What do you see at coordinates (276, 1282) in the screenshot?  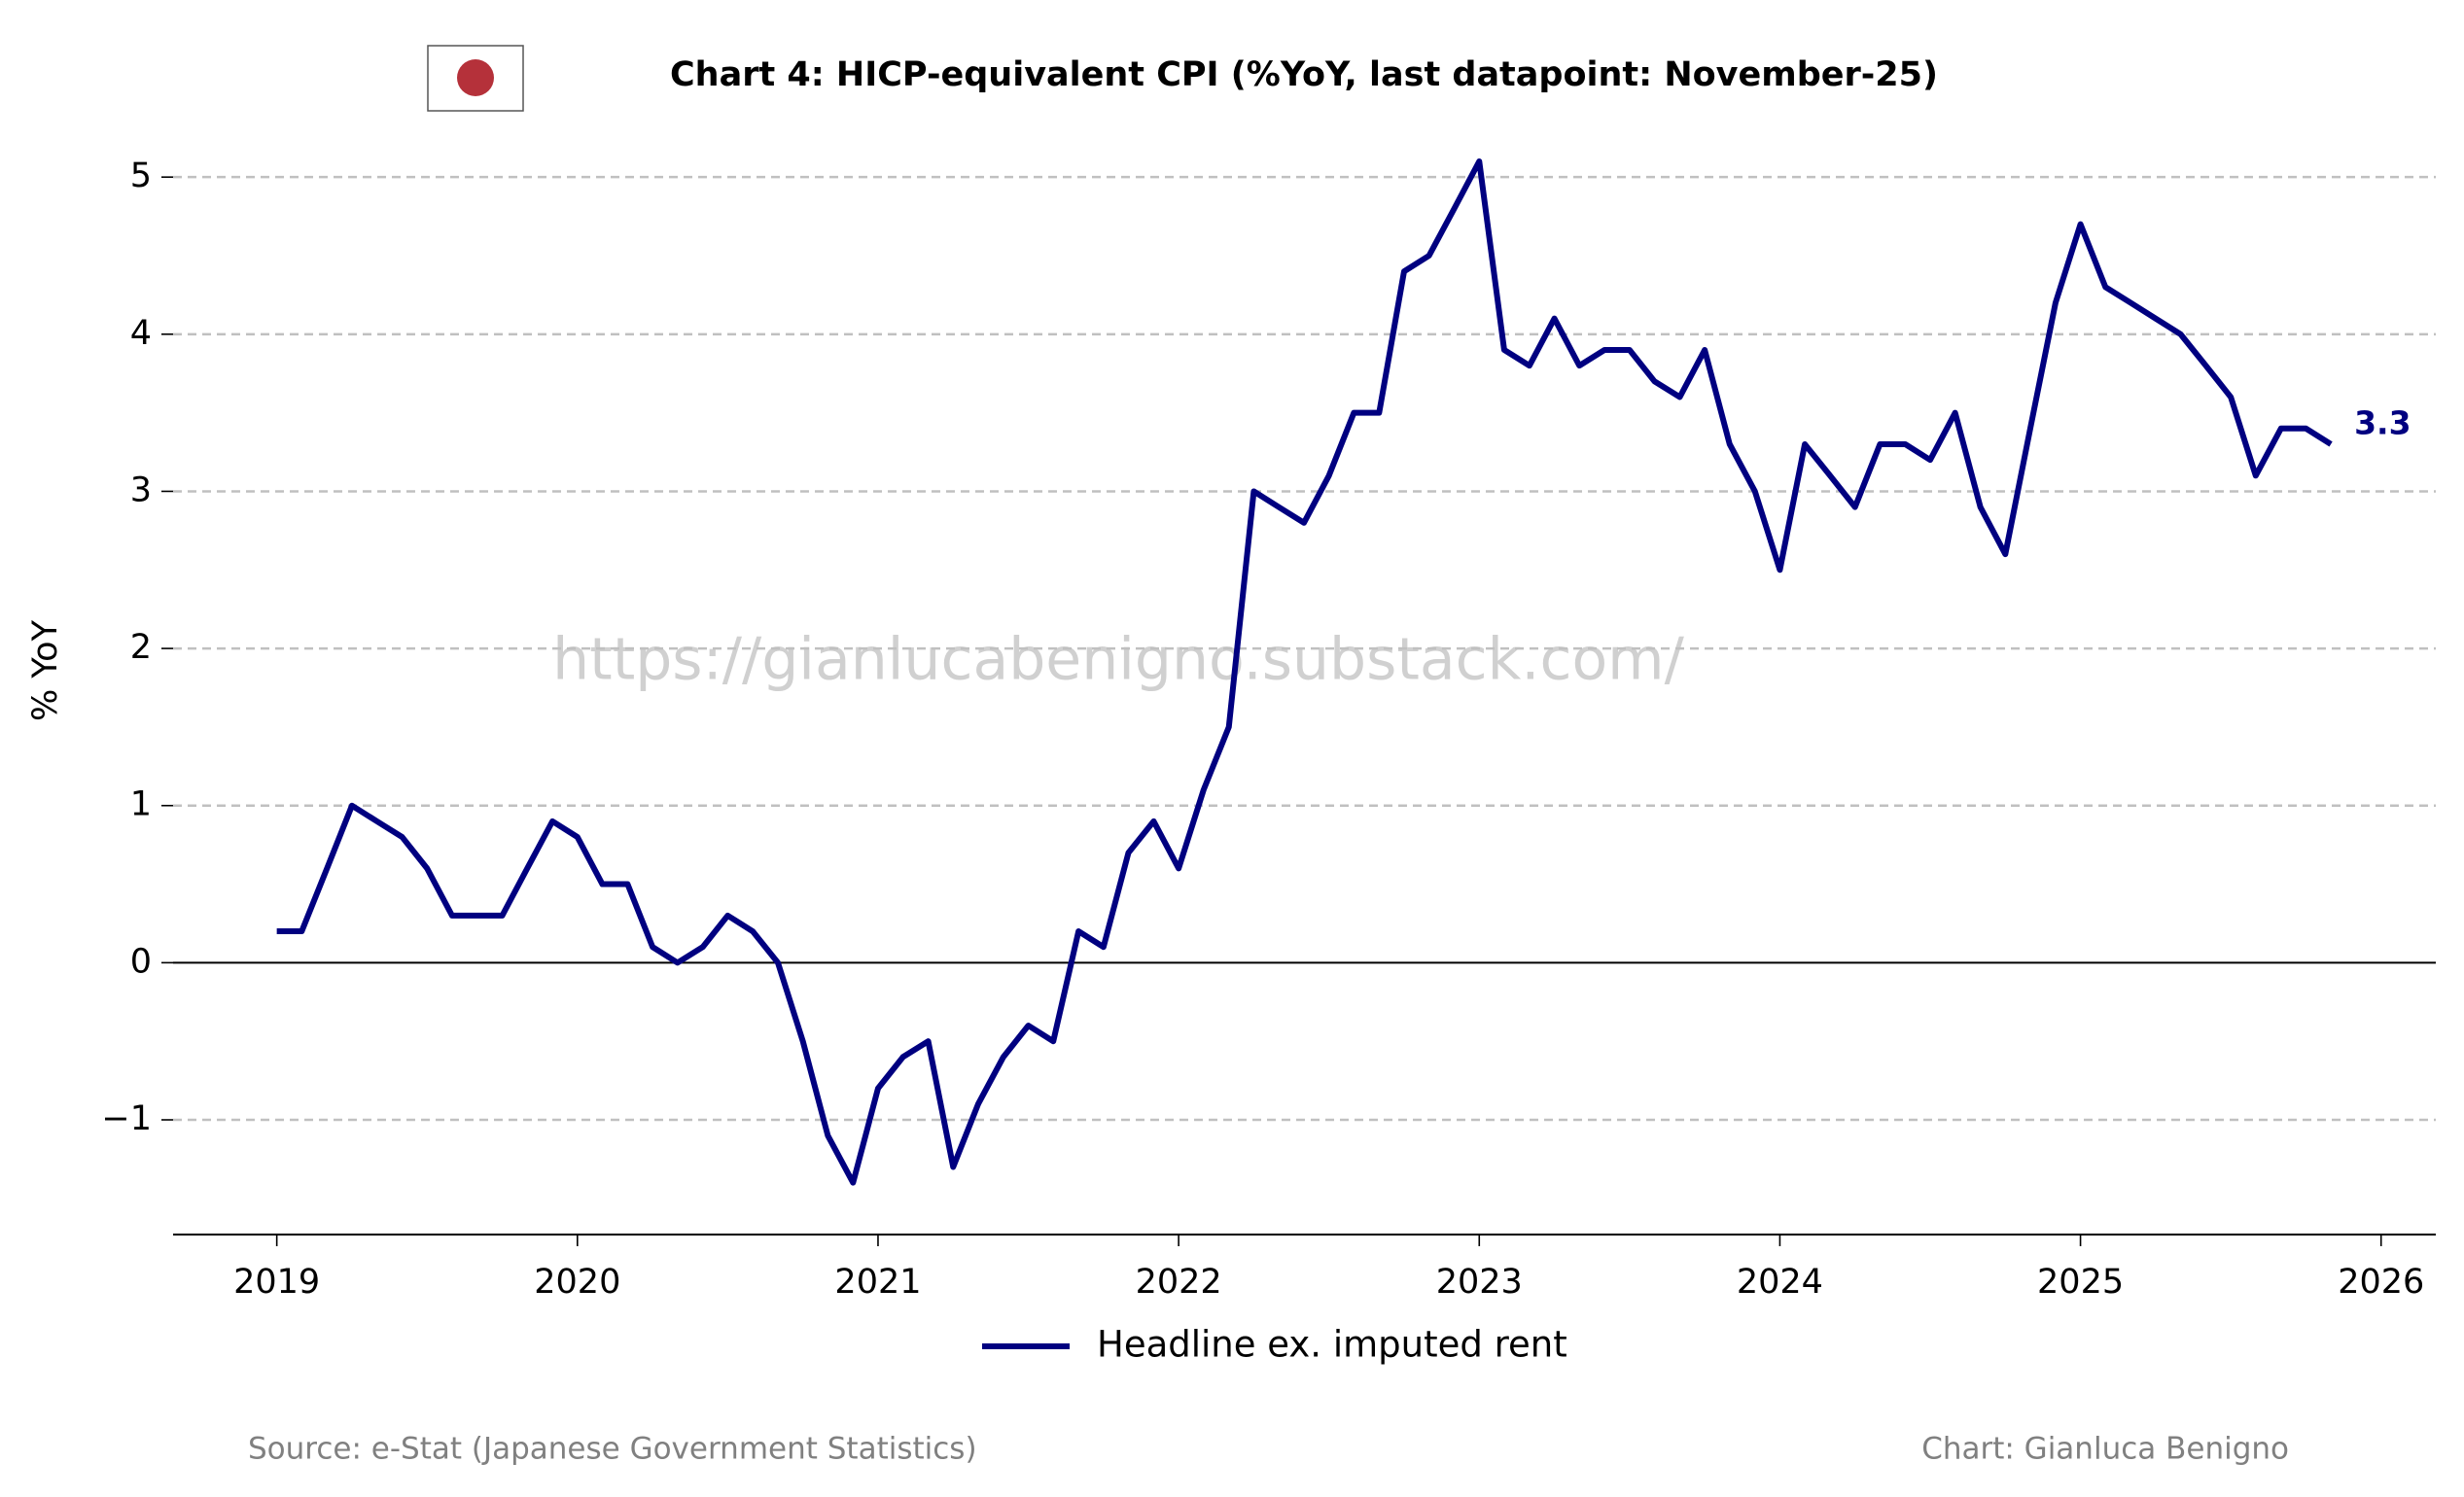 I see `x-tick-label: 2019` at bounding box center [276, 1282].